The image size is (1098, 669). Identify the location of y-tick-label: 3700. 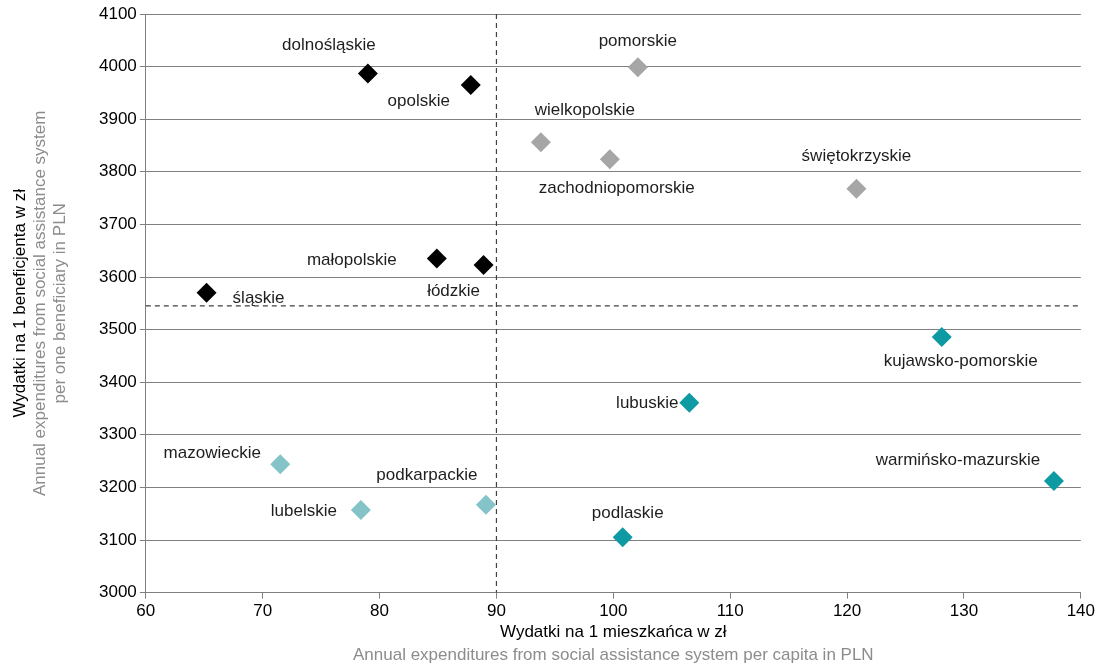
(117, 224).